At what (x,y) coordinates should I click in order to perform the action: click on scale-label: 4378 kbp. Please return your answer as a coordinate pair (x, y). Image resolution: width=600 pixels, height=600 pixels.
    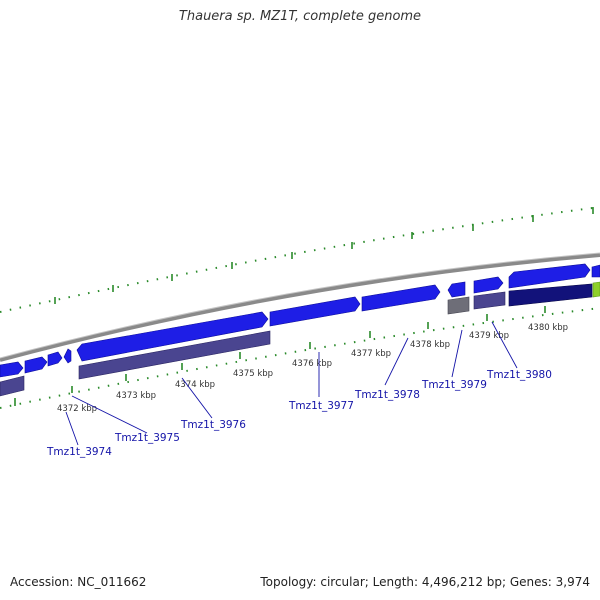
    Looking at the image, I should click on (430, 345).